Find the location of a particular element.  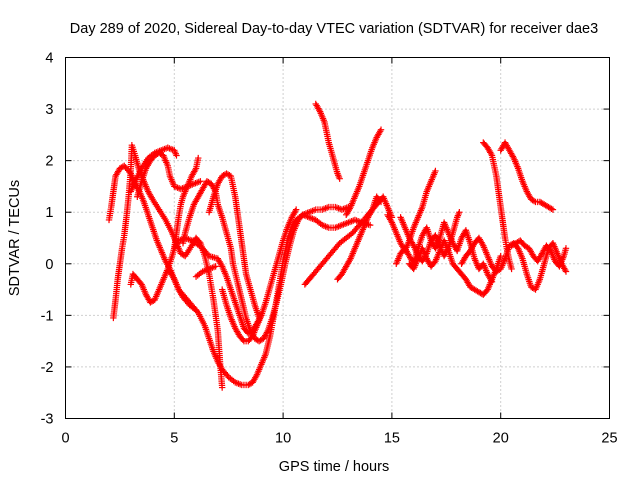

y-tick-label: 4 is located at coordinates (49, 59).